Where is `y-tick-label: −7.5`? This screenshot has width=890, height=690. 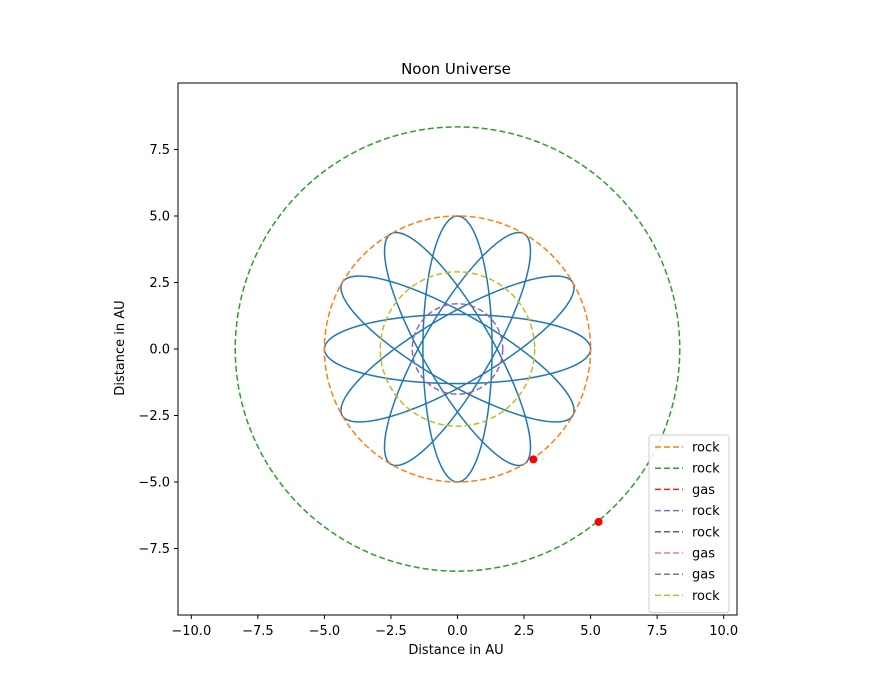
y-tick-label: −7.5 is located at coordinates (154, 549).